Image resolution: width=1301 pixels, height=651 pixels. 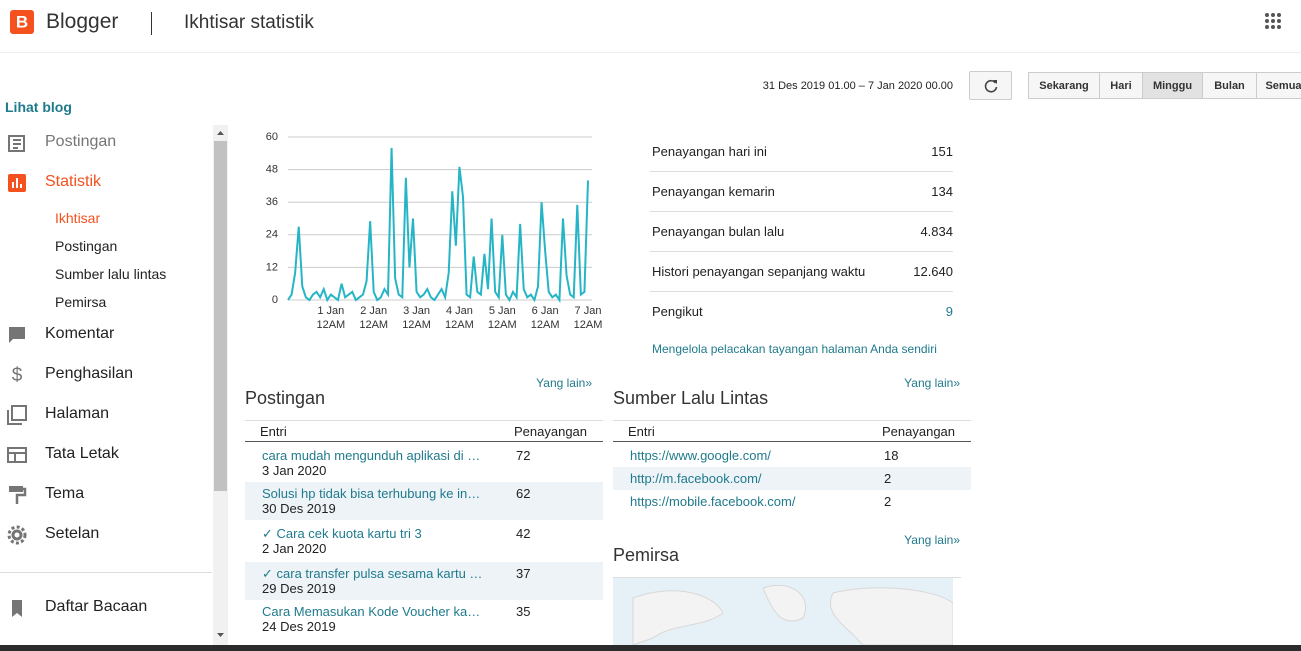 What do you see at coordinates (65, 493) in the screenshot?
I see `menu-item: Tema` at bounding box center [65, 493].